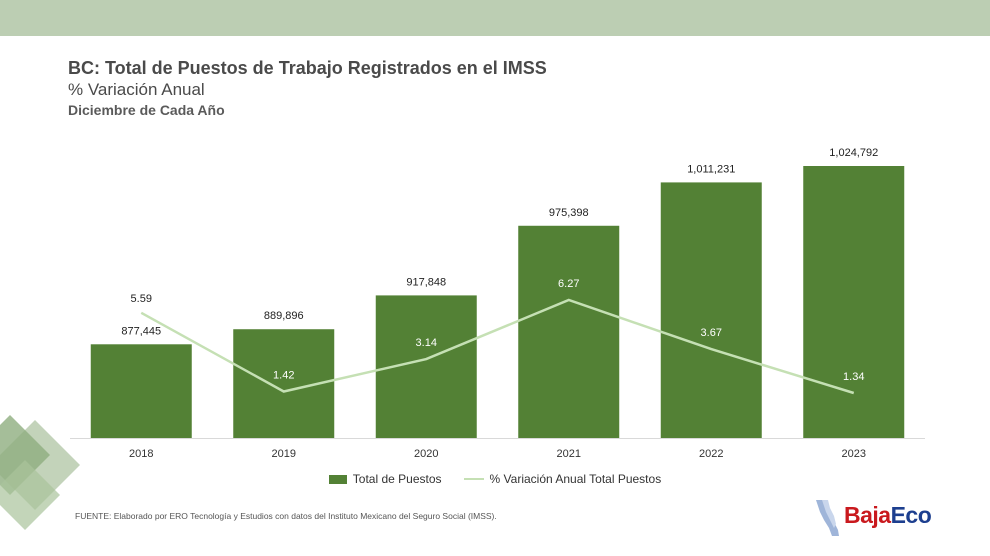 The height and width of the screenshot is (556, 990). I want to click on x-tick-label-2019: 2019, so click(284, 454).